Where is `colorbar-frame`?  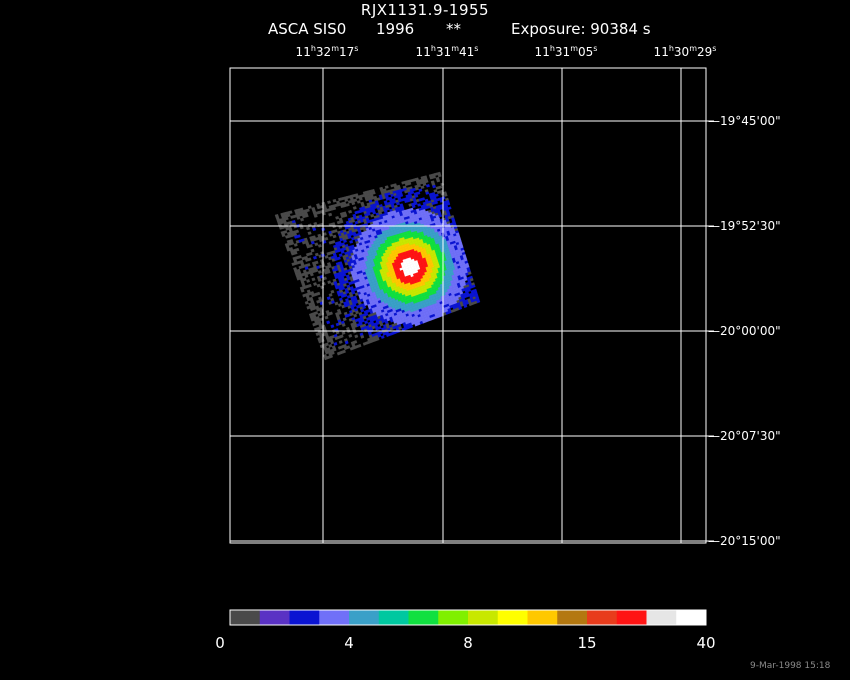
colorbar-frame is located at coordinates (468, 617).